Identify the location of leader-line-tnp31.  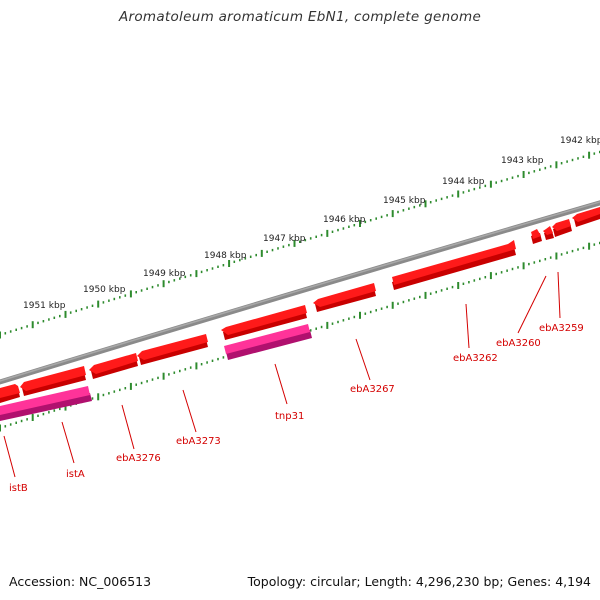
(281, 384).